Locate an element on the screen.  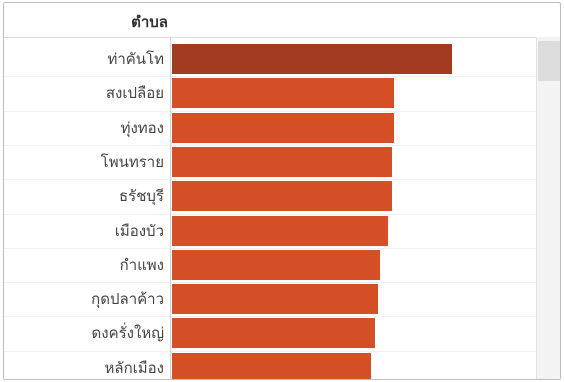
category-label: ธรัชบุรี is located at coordinates (141, 196).